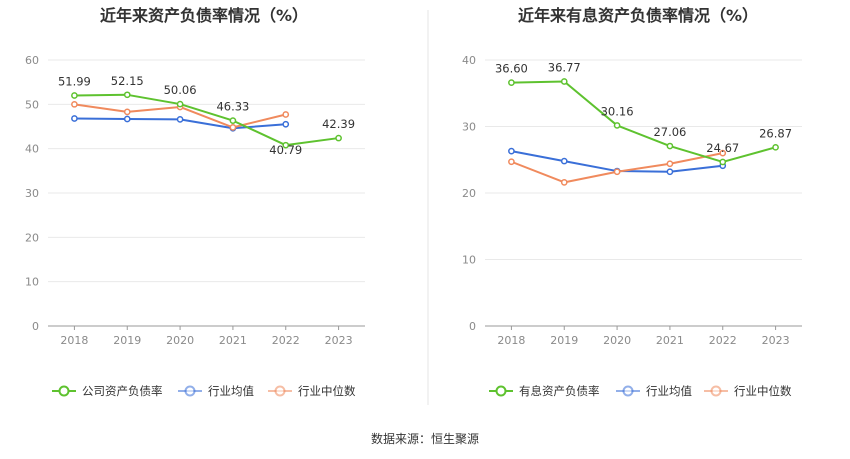  I want to click on data-label: 27.06, so click(669, 132).